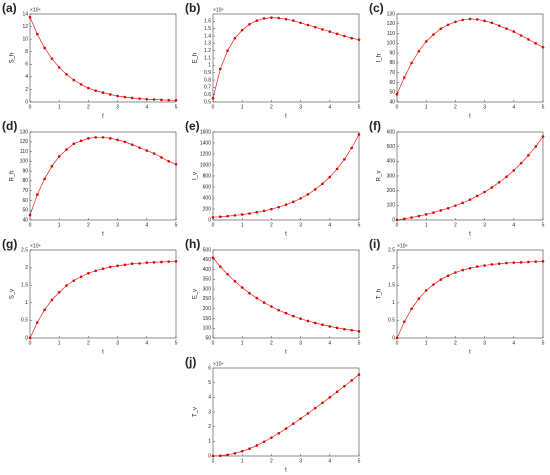 The height and width of the screenshot is (475, 550). What do you see at coordinates (207, 299) in the screenshot?
I see `y-tick-label: 250` at bounding box center [207, 299].